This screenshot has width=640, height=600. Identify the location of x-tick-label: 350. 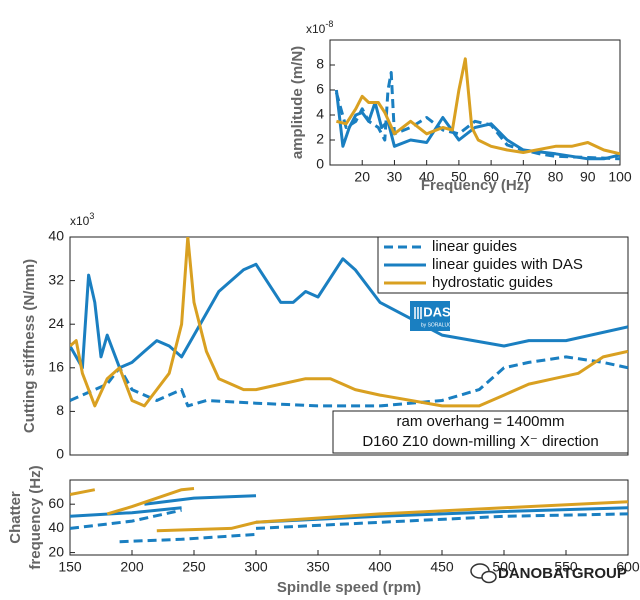
(318, 567).